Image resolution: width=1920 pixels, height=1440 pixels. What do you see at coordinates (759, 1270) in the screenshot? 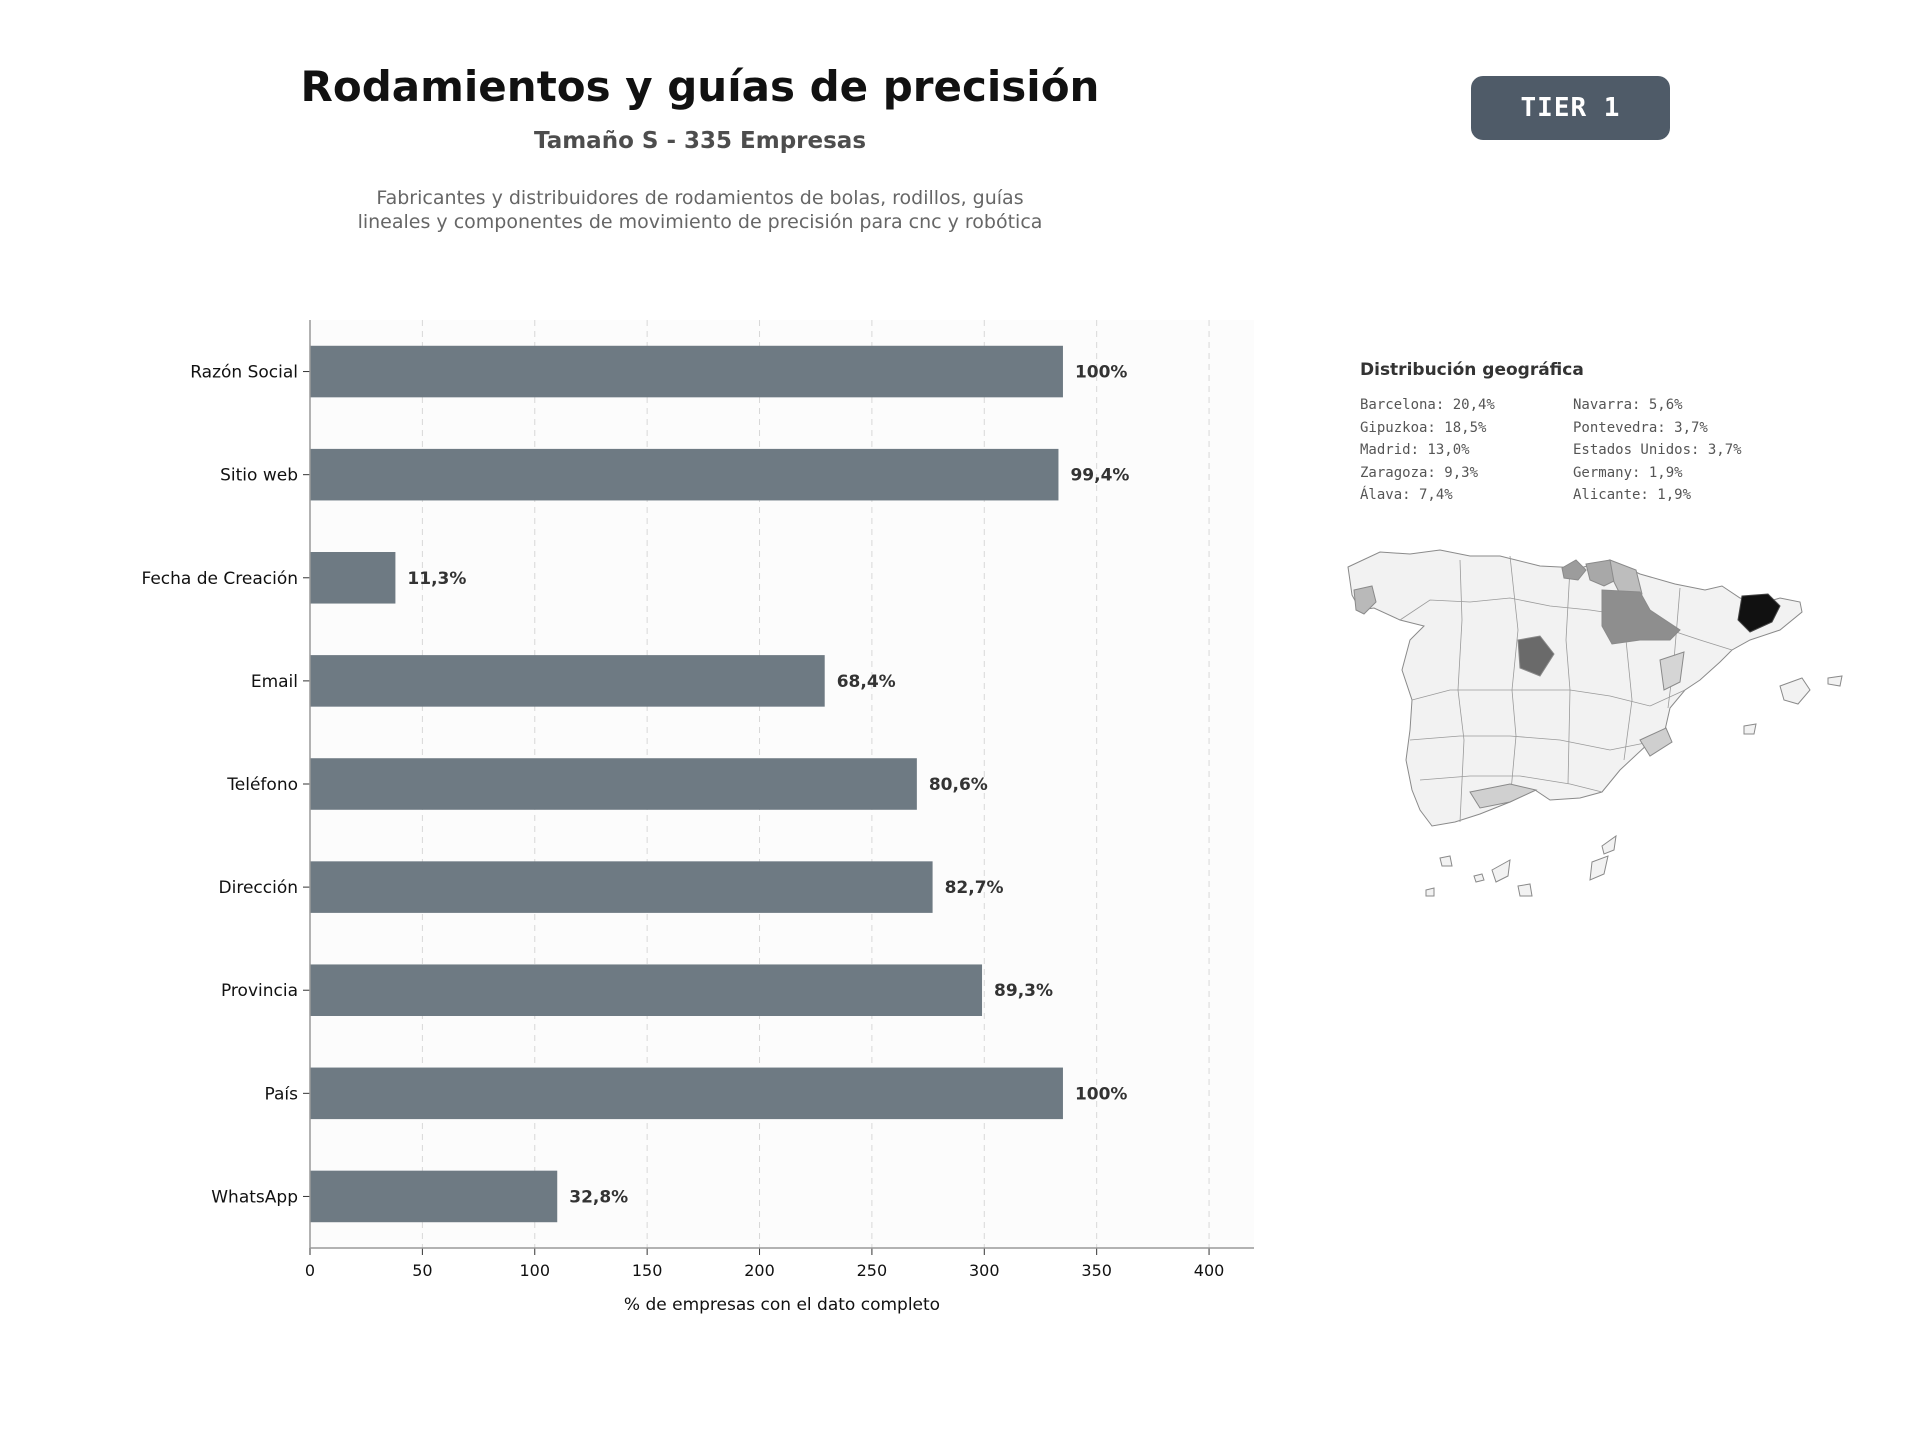
I see `x-tick-label: 200` at bounding box center [759, 1270].